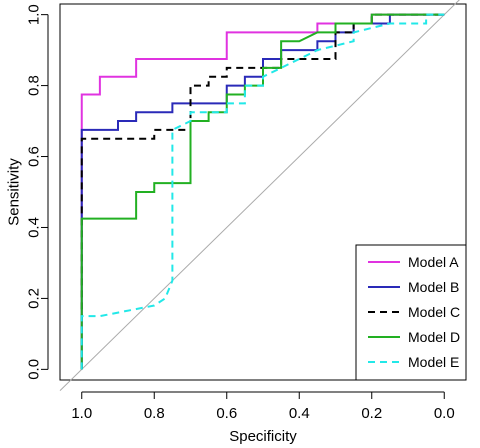 The height and width of the screenshot is (448, 480). I want to click on legend-label: Model D, so click(434, 337).